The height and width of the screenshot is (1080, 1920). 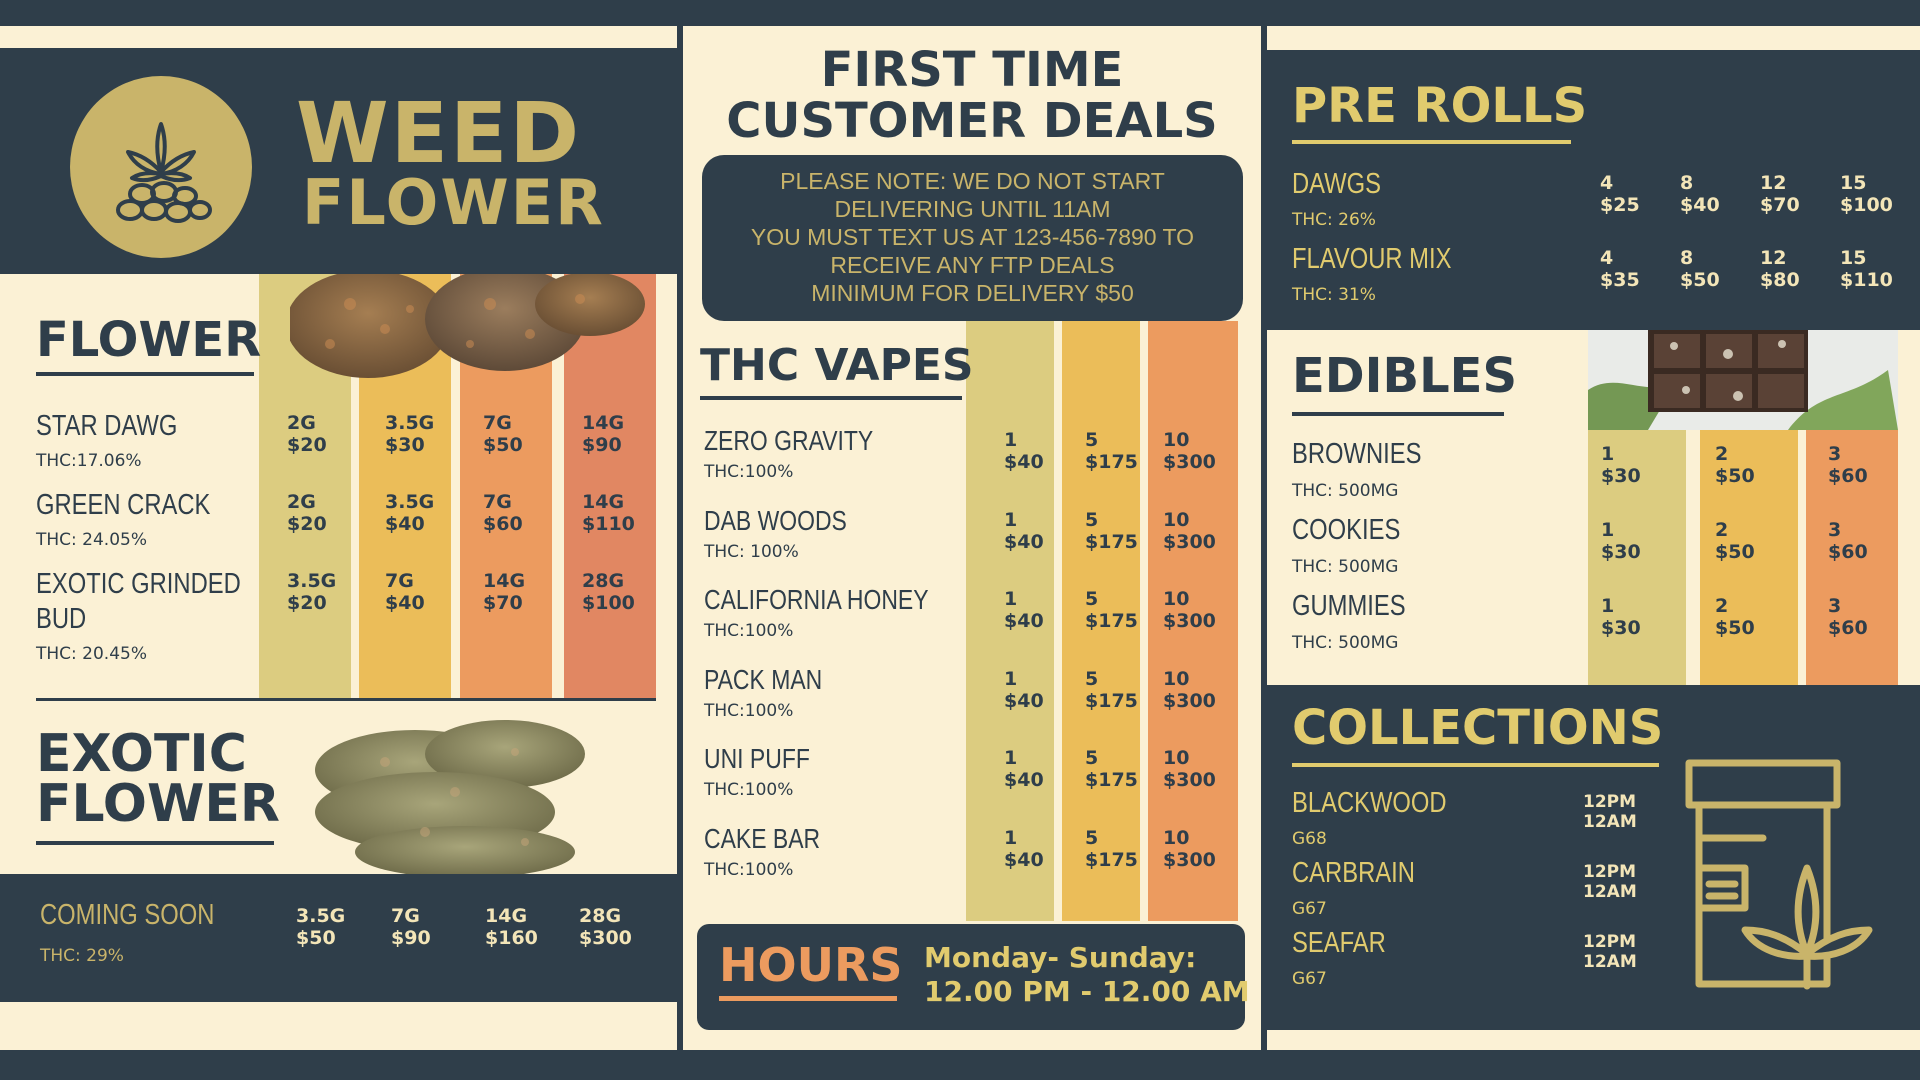 I want to click on ftc-title: CUSTOMER DEALS, so click(x=972, y=121).